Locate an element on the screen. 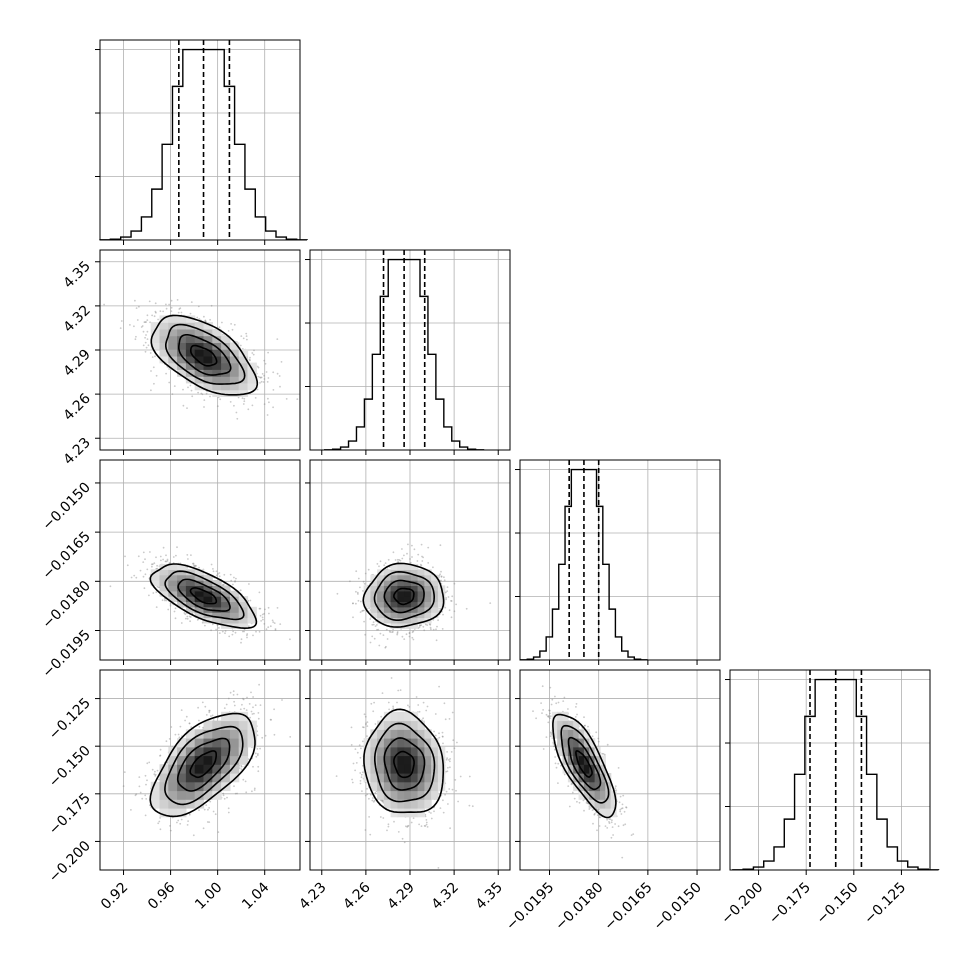  x-tick-label-0-1: 0.96 is located at coordinates (161, 895).